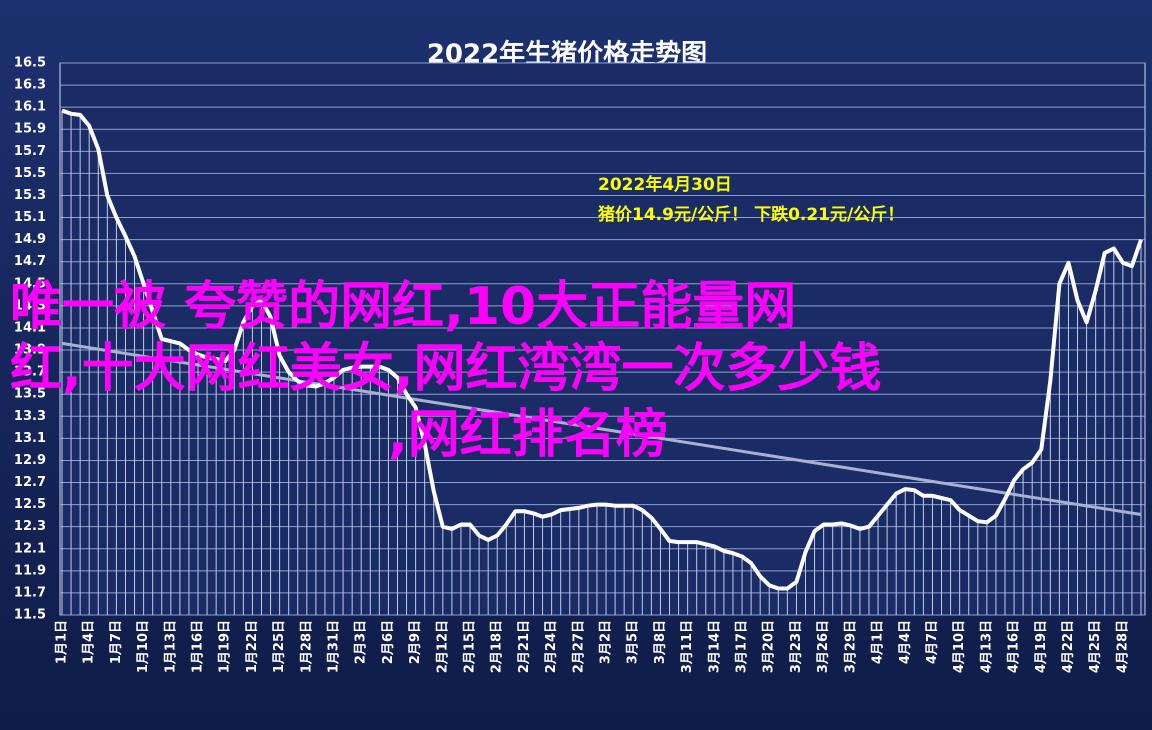 Image resolution: width=1152 pixels, height=730 pixels. Describe the element at coordinates (1122, 646) in the screenshot. I see `x-tick-label: 4月28日` at that location.